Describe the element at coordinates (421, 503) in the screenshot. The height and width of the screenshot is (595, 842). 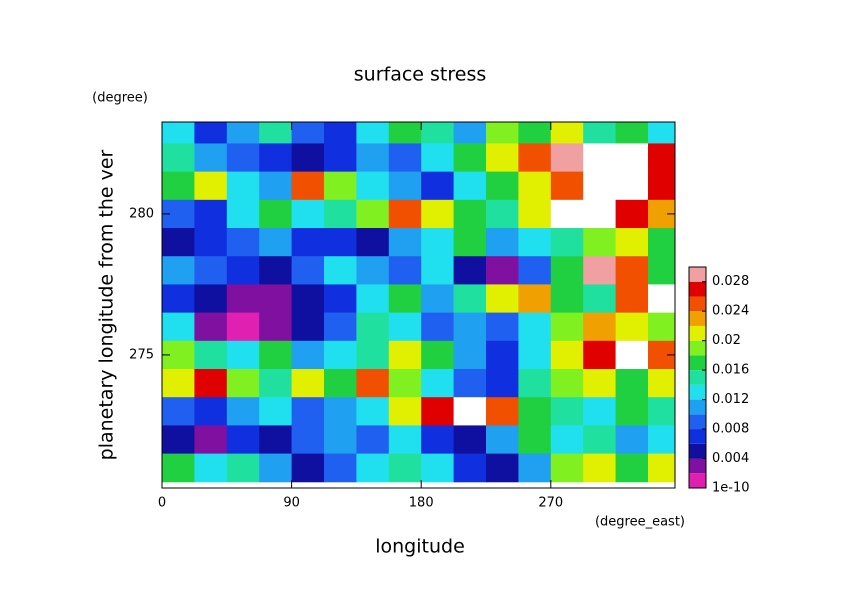
I see `x-tick-label: 180` at that location.